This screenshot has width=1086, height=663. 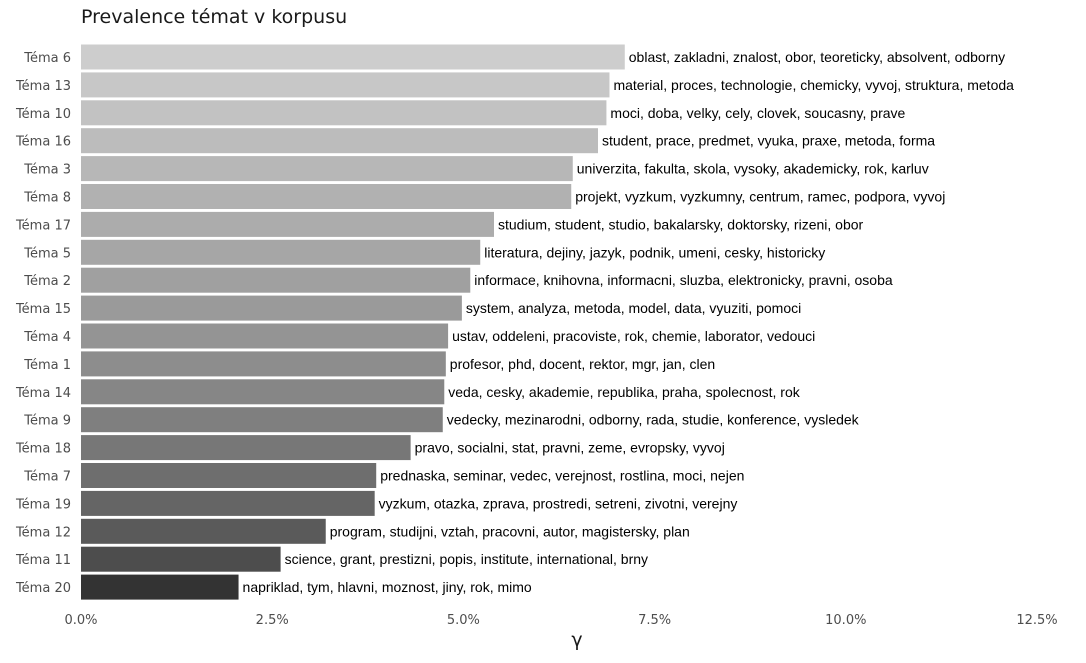 What do you see at coordinates (1036, 620) in the screenshot?
I see `x-tick-label: 12.5%` at bounding box center [1036, 620].